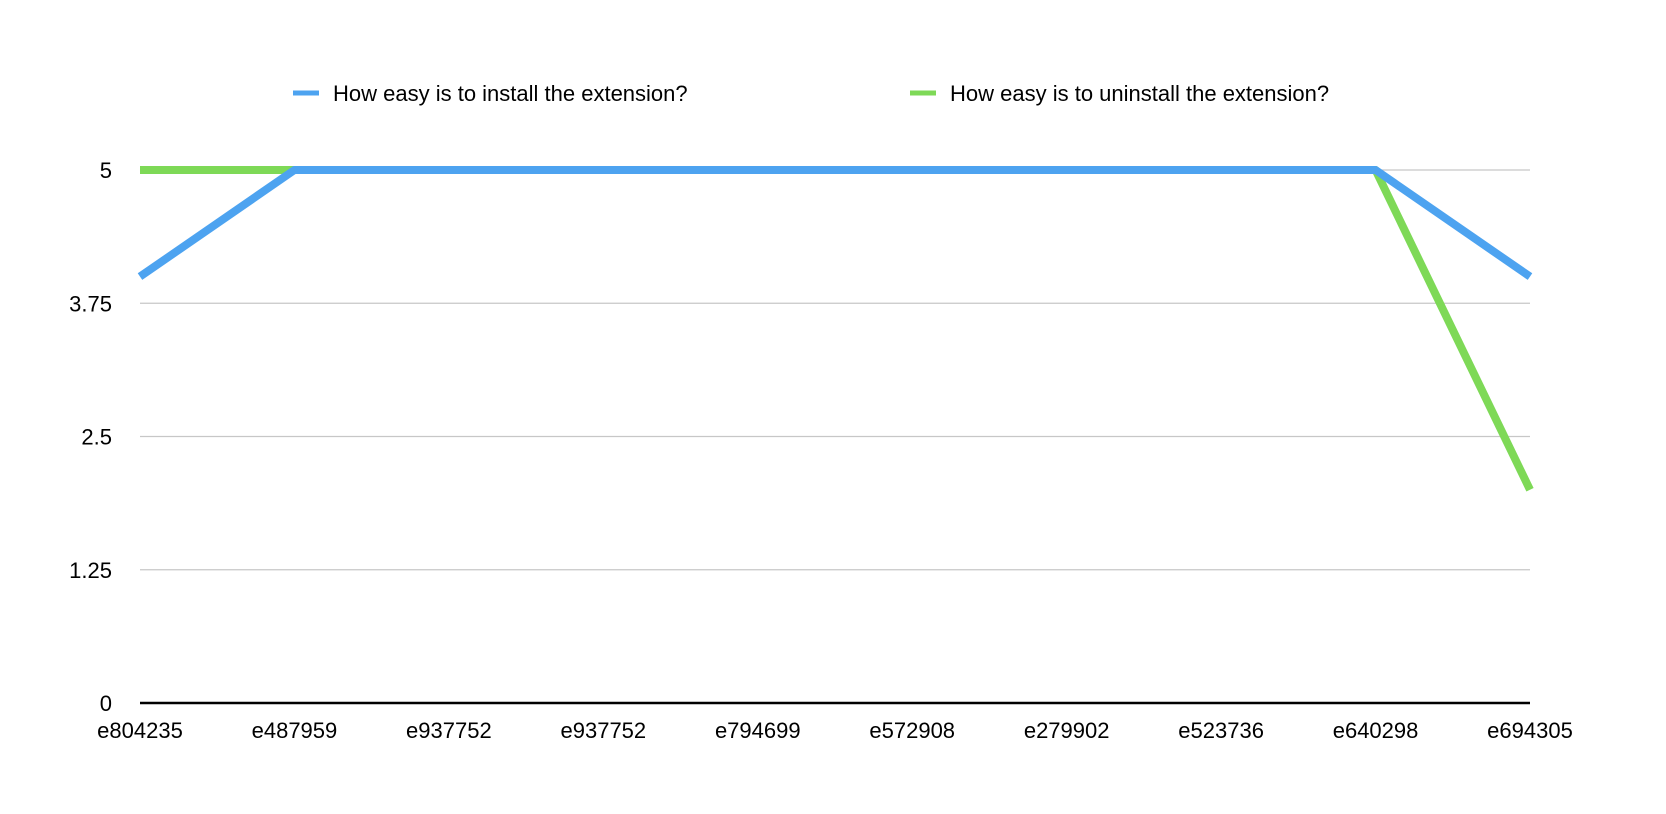 The height and width of the screenshot is (814, 1666). What do you see at coordinates (1376, 730) in the screenshot?
I see `x-tick-label: e640298` at bounding box center [1376, 730].